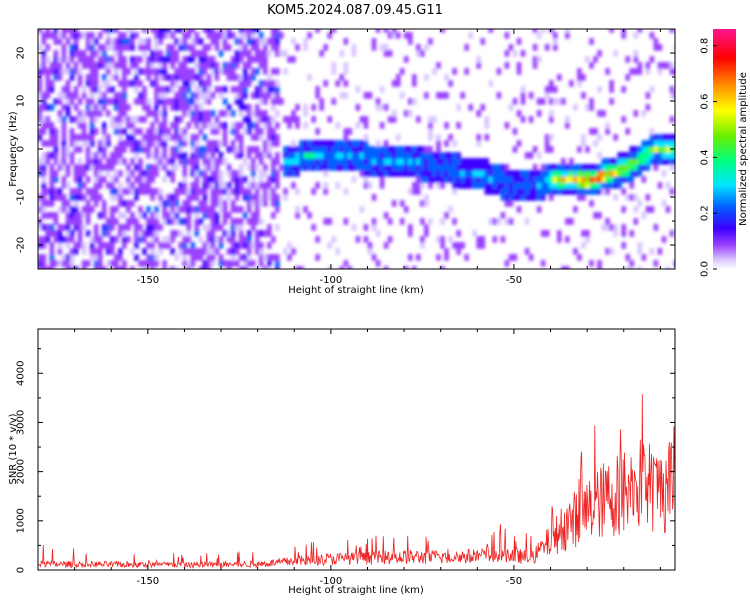  What do you see at coordinates (514, 581) in the screenshot?
I see `x-tick-label: -50` at bounding box center [514, 581].